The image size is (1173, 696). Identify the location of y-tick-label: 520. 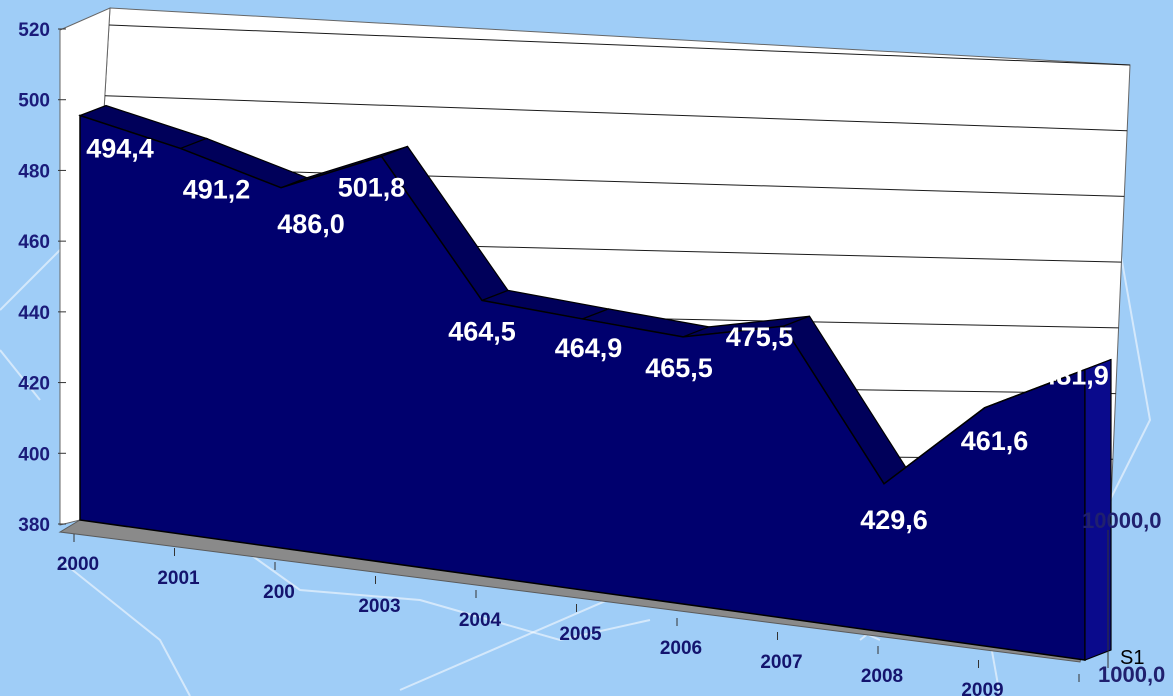
(34, 30).